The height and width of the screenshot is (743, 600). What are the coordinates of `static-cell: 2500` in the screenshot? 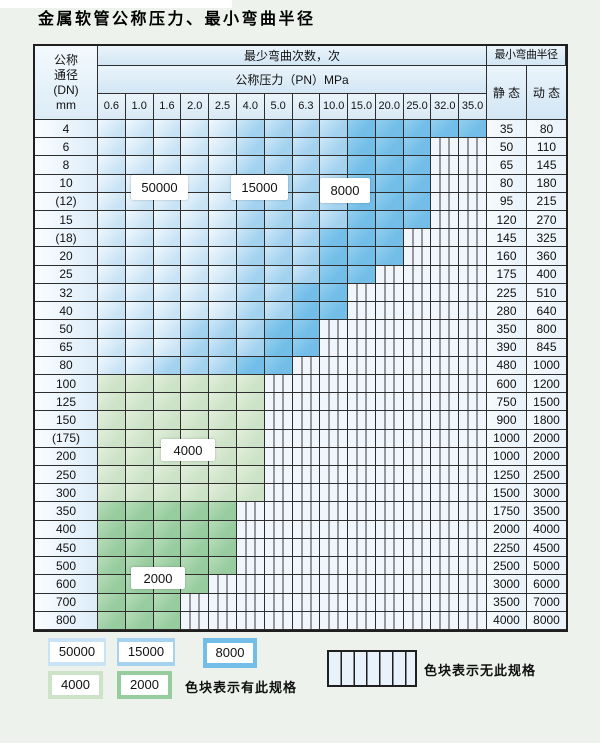 It's located at (507, 566).